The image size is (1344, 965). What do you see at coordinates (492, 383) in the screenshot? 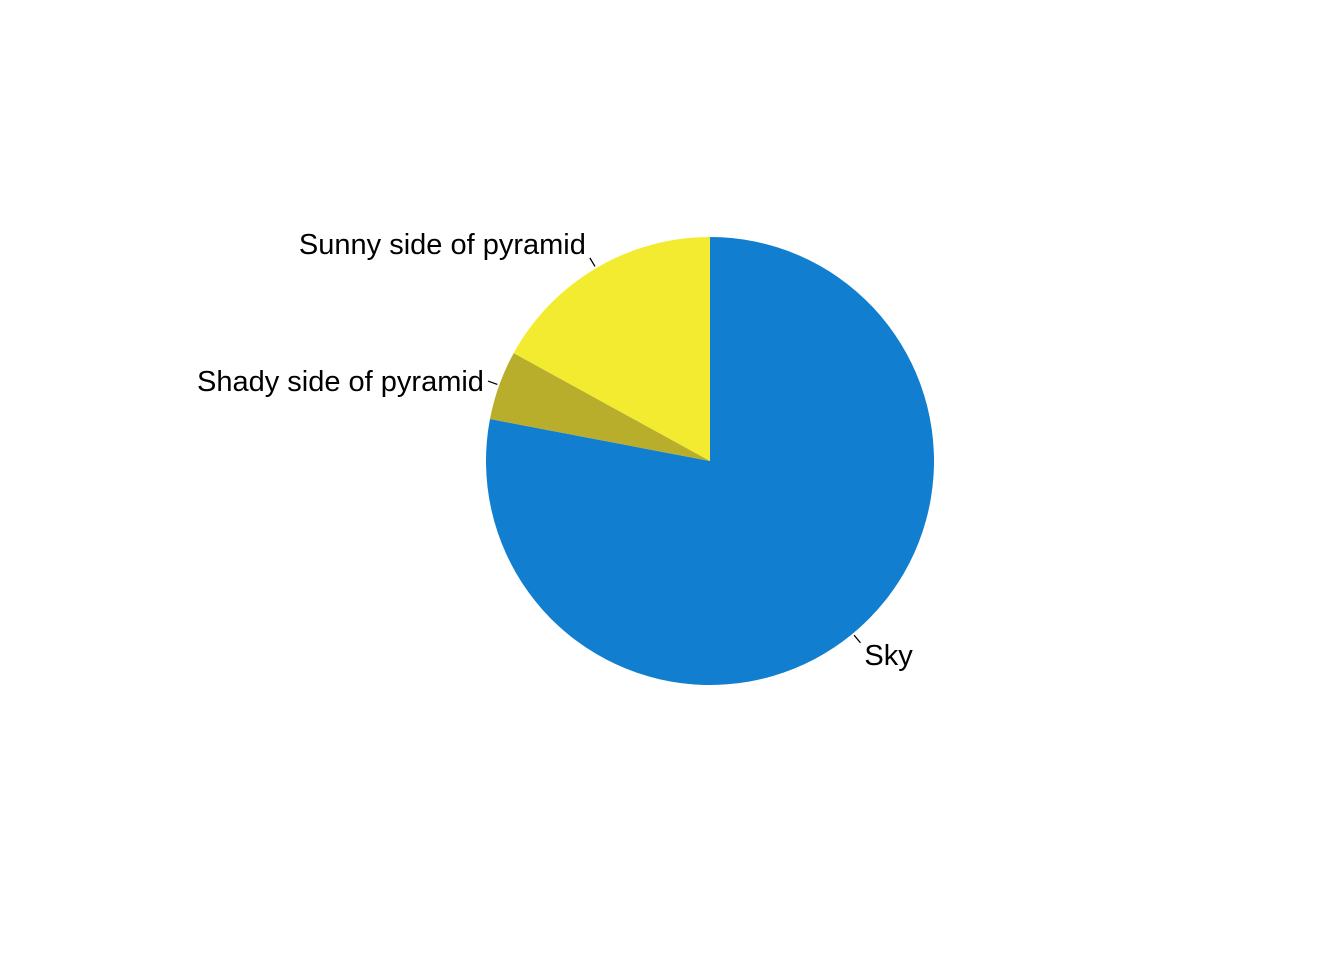
I see `pie-label-tick-shady-side-of-pyramid` at bounding box center [492, 383].